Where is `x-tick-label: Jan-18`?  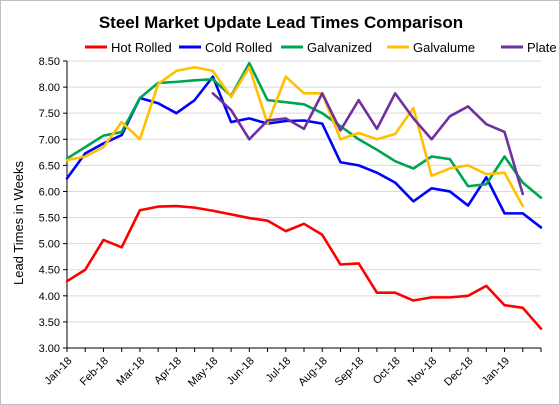 x-tick-label: Jan-18 is located at coordinates (58, 371).